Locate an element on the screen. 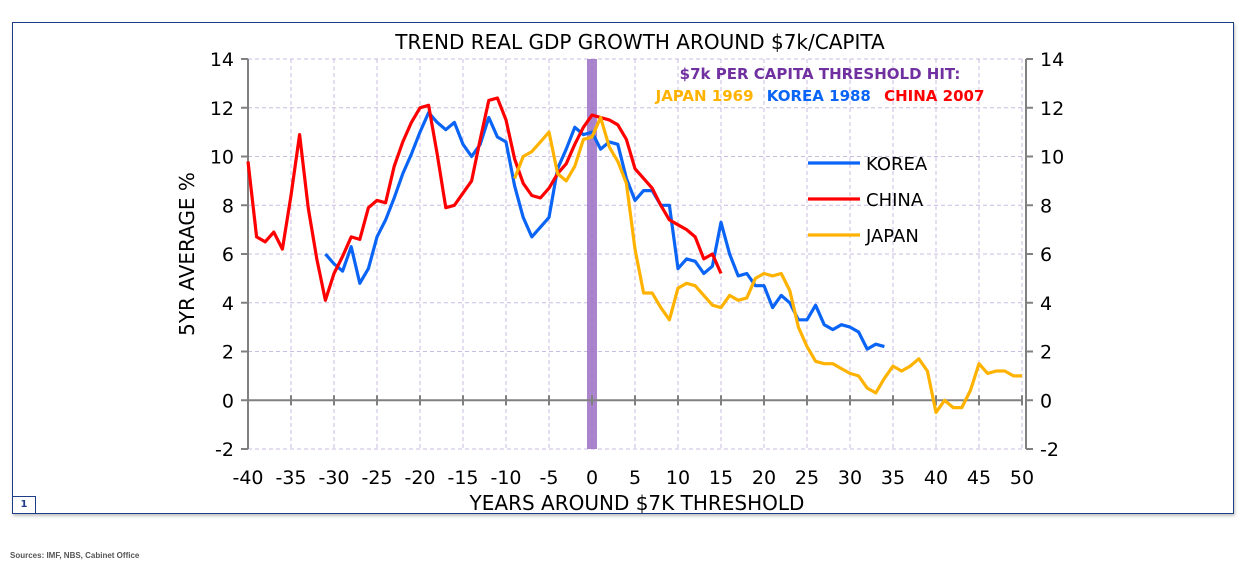 Image resolution: width=1249 pixels, height=576 pixels. y-tick-label-left: 6 is located at coordinates (228, 255).